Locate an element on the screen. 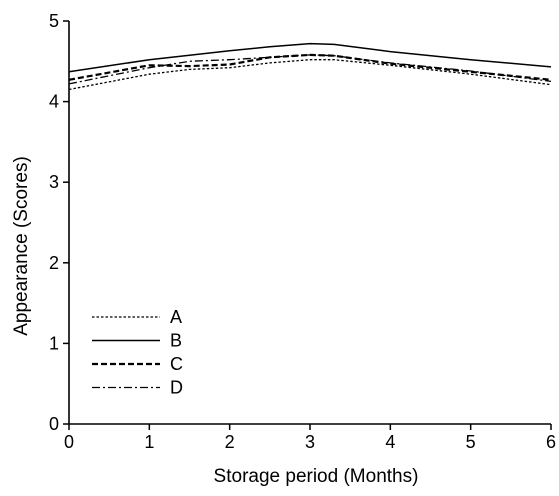 This screenshot has width=559, height=496. x-tick-label: 6 is located at coordinates (551, 442).